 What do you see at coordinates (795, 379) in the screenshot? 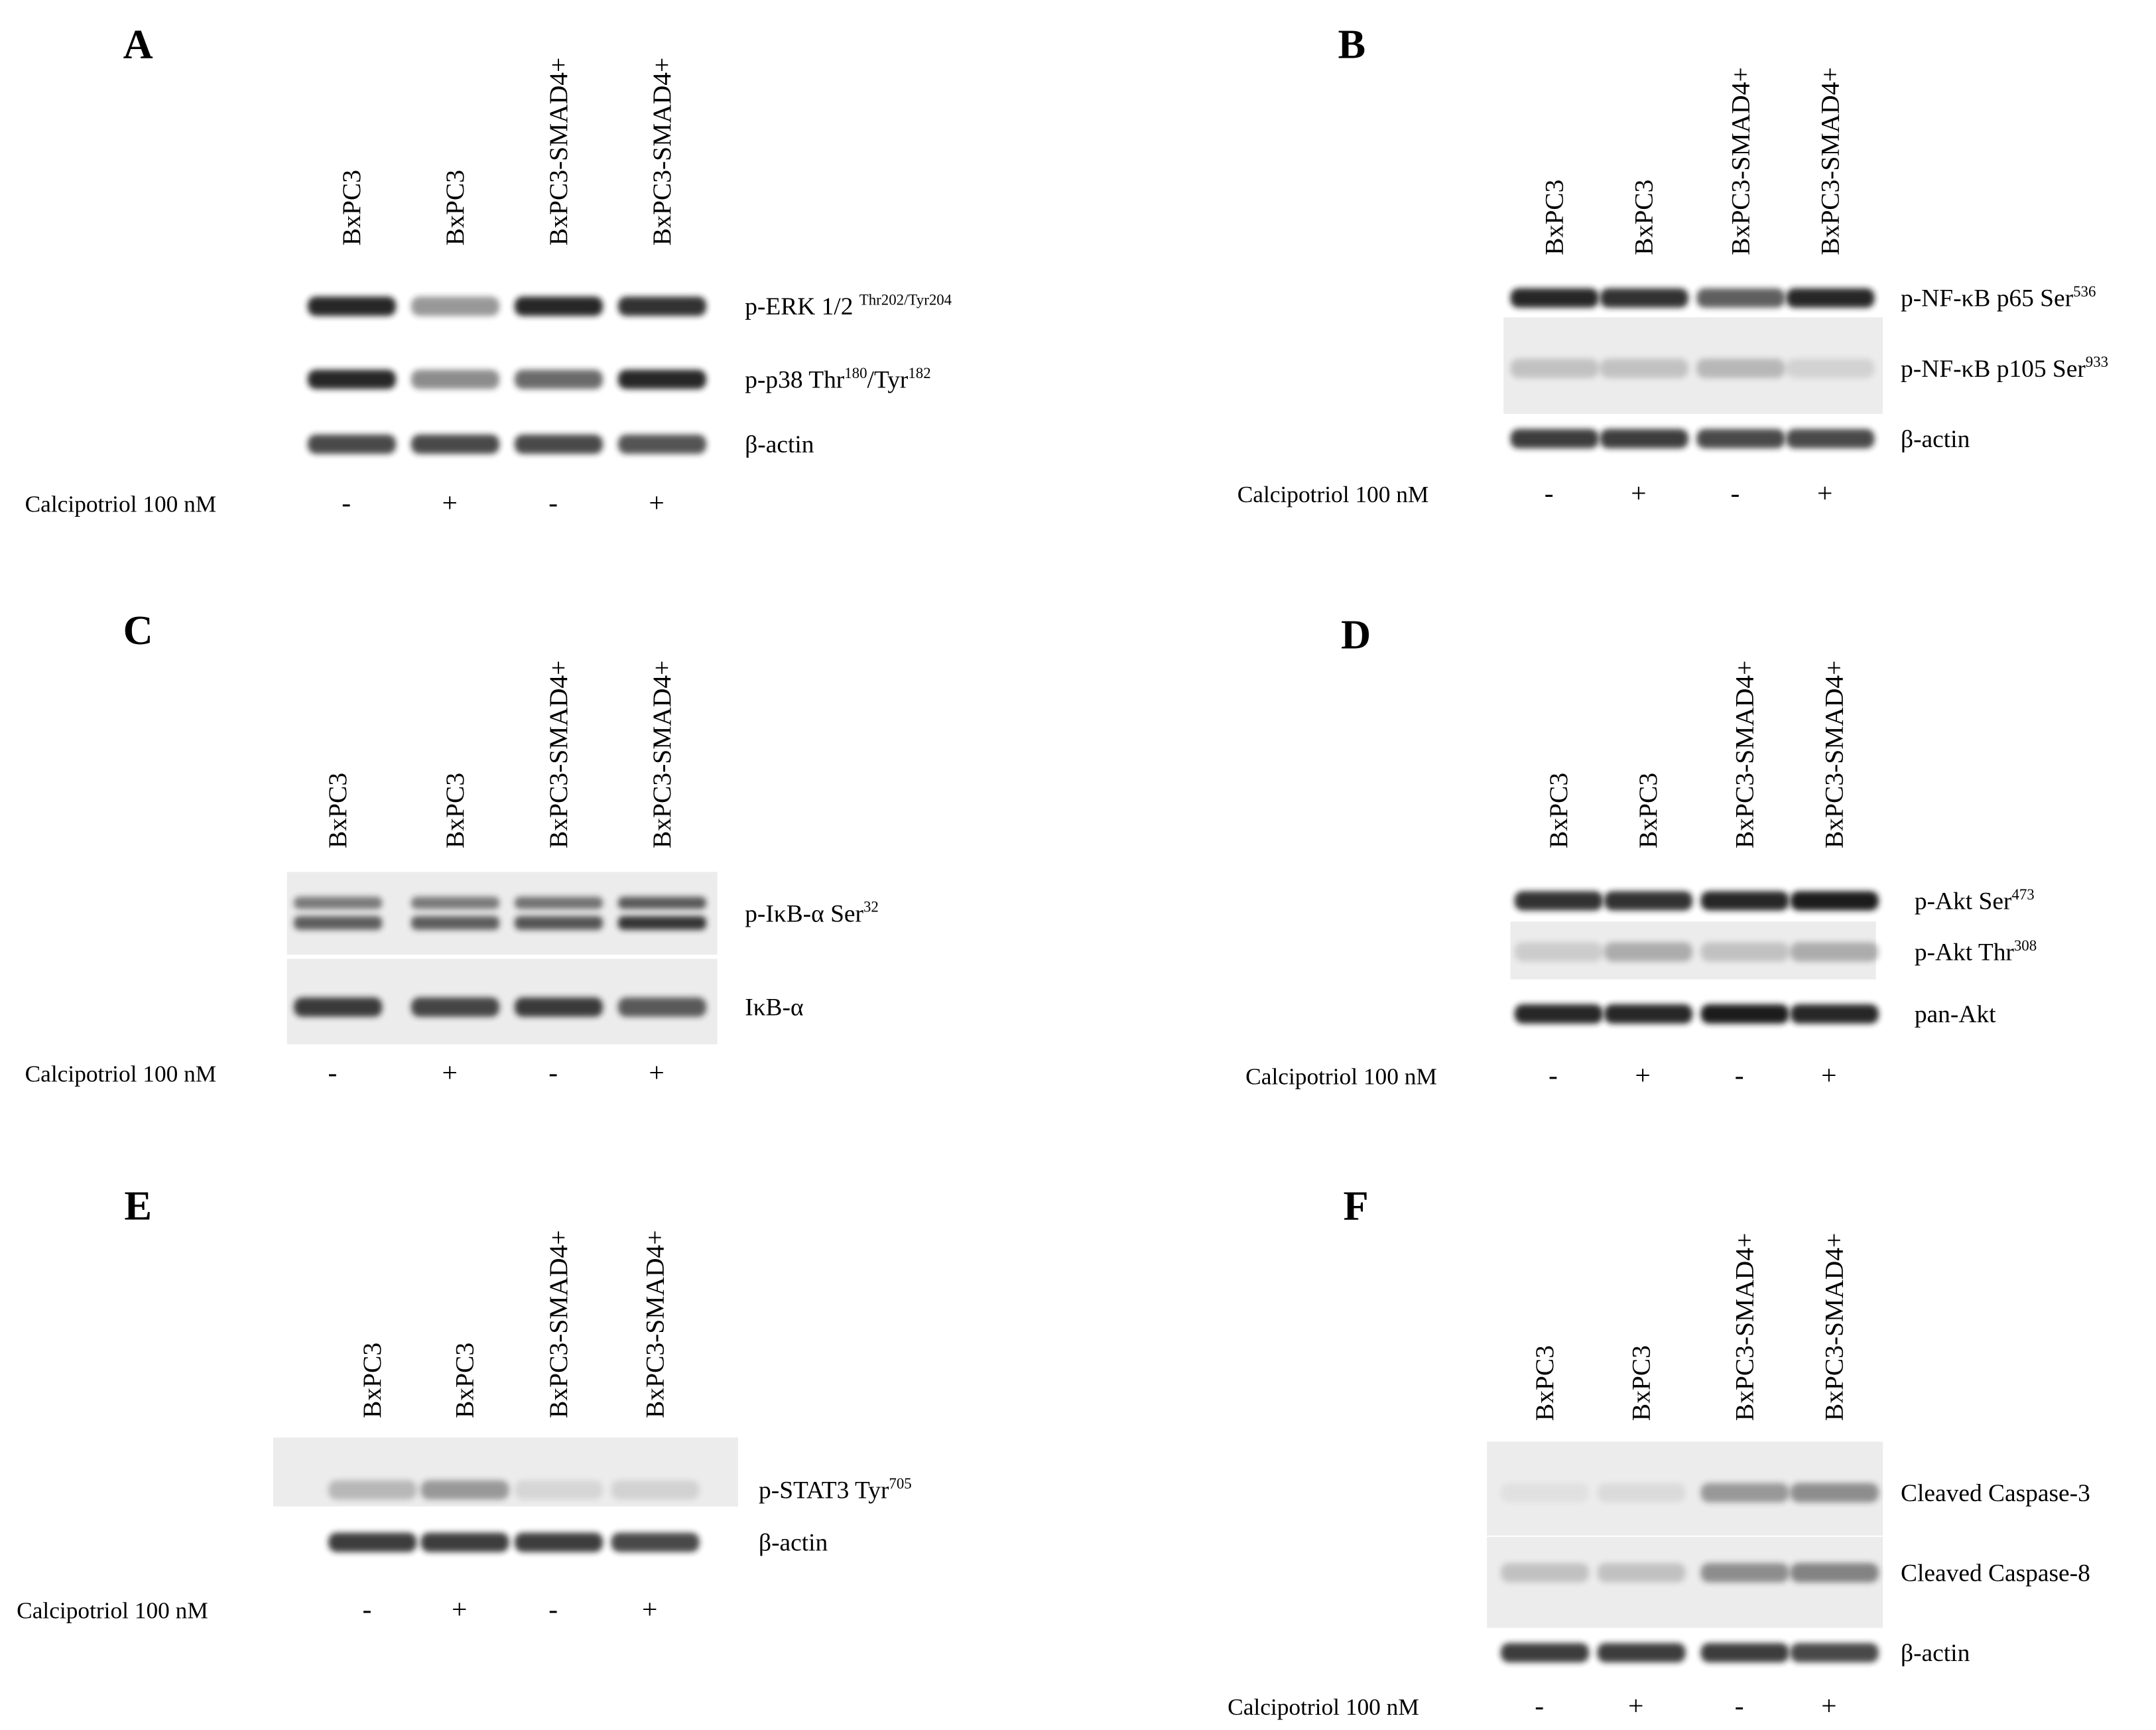
I see `label-text: p-p38 Thr` at bounding box center [795, 379].